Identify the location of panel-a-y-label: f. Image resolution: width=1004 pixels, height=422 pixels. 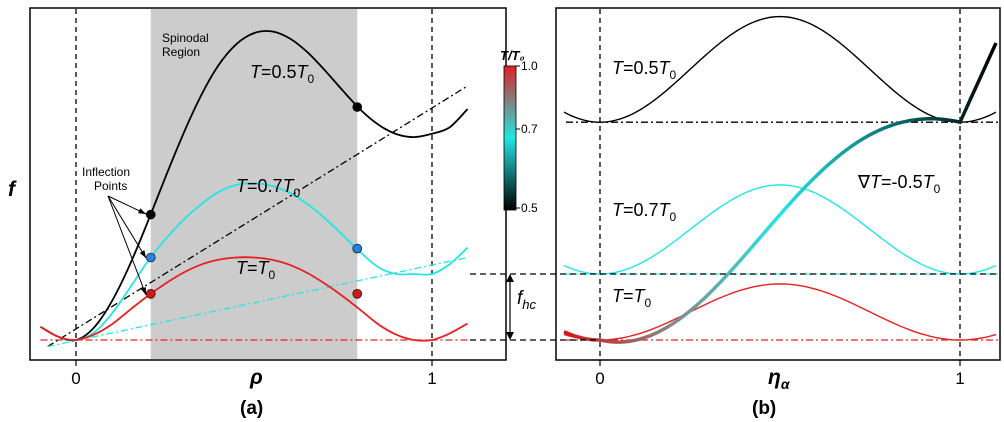
(12, 189).